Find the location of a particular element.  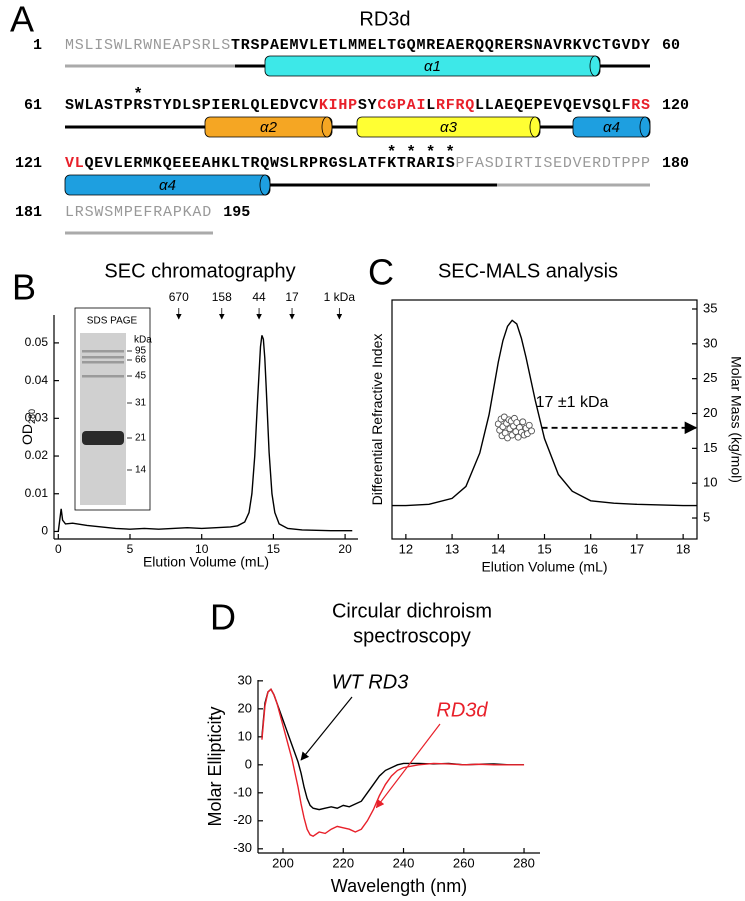

y-axis-label: OD280 is located at coordinates (28, 427).